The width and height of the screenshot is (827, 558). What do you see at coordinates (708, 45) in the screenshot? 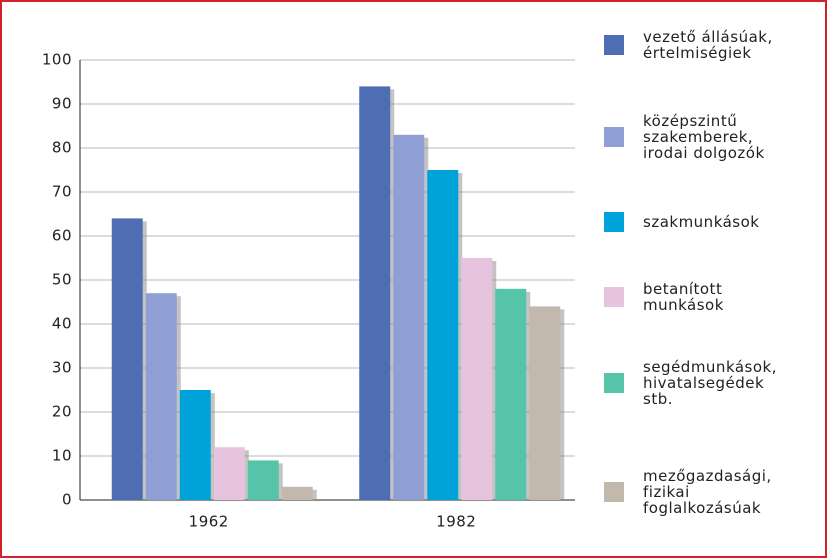
I see `legend-label: vezető állásúak, értelmiségiek` at bounding box center [708, 45].